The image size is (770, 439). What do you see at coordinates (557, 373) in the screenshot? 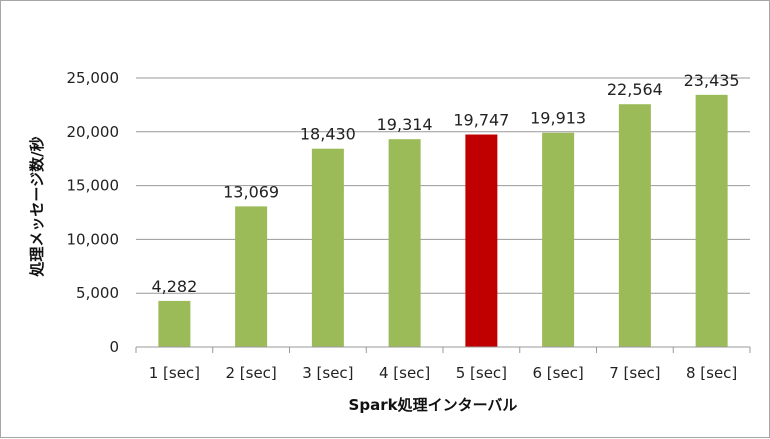
I see `x-tick-label: 6 [sec]` at bounding box center [557, 373].